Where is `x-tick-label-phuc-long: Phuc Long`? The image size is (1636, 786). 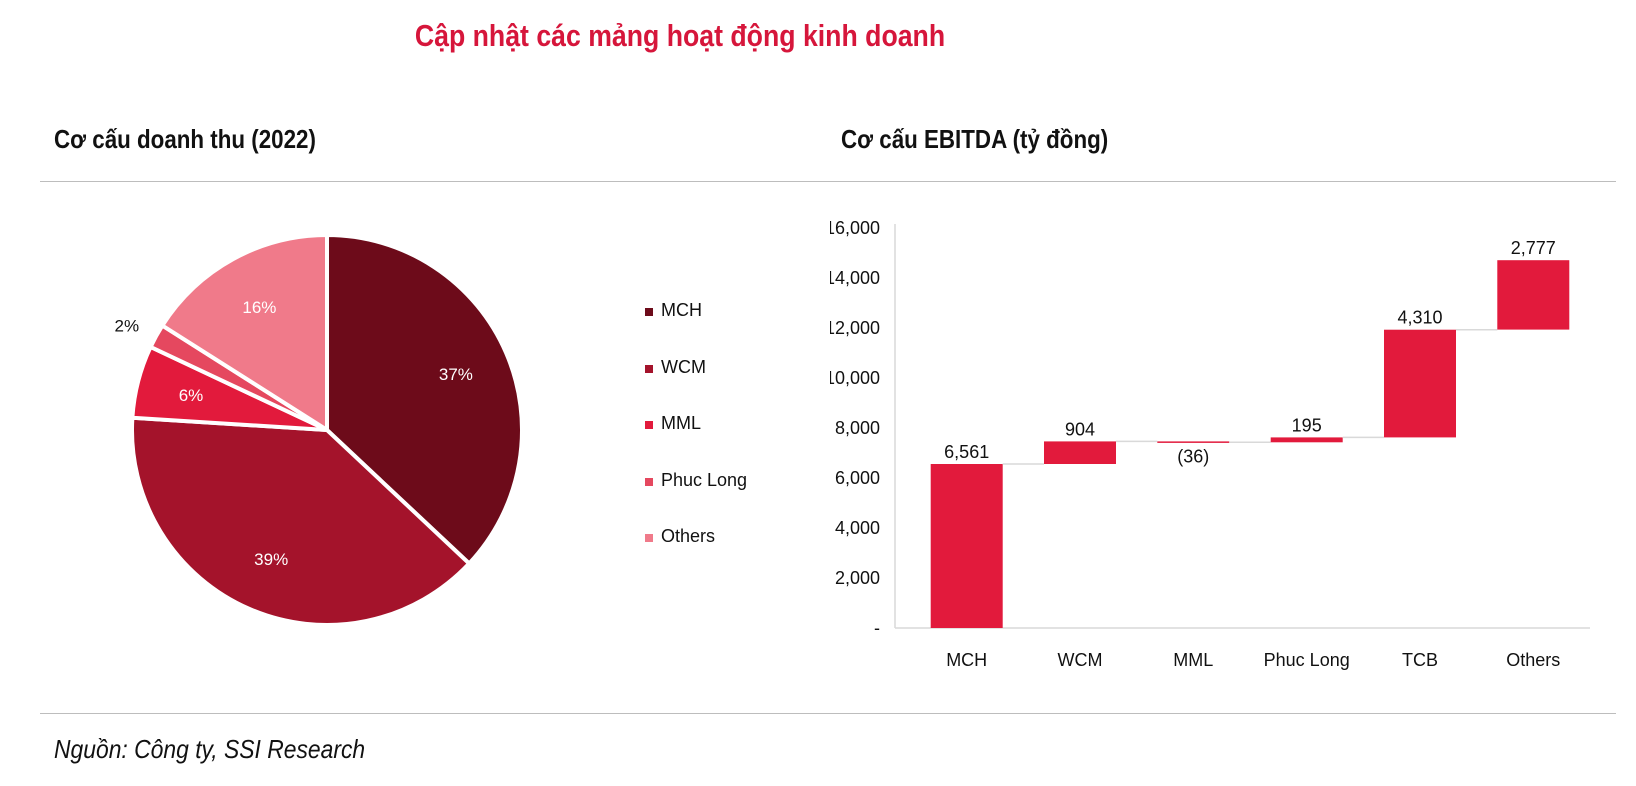
x-tick-label-phuc-long: Phuc Long is located at coordinates (1307, 660).